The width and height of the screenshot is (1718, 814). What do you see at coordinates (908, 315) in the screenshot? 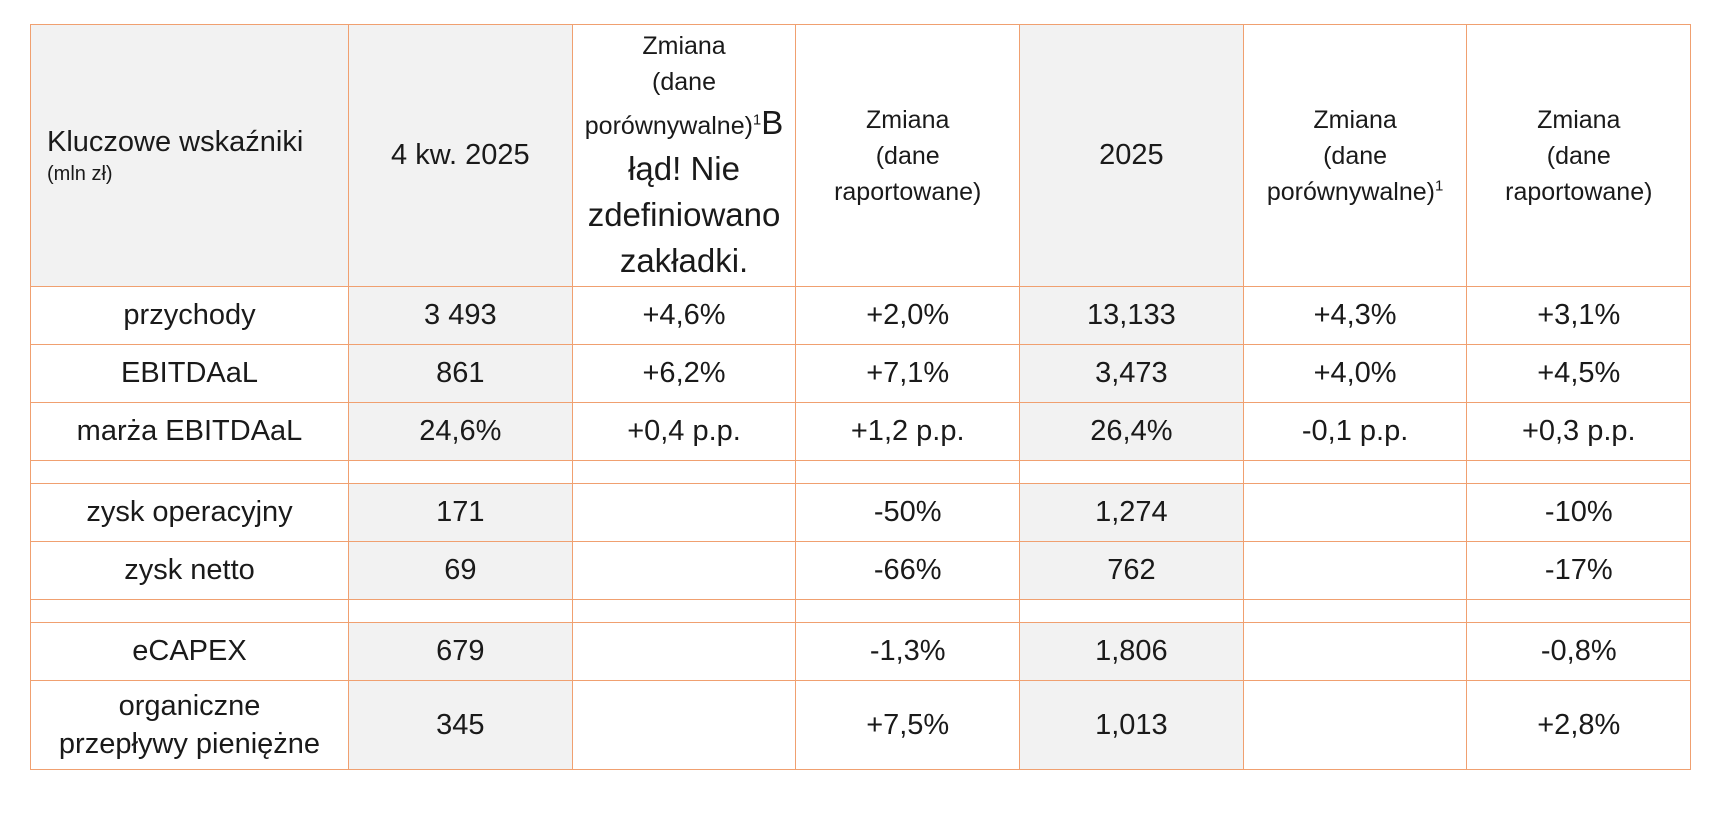
I see `cell-change-reported-q4: +2,0%` at bounding box center [908, 315].